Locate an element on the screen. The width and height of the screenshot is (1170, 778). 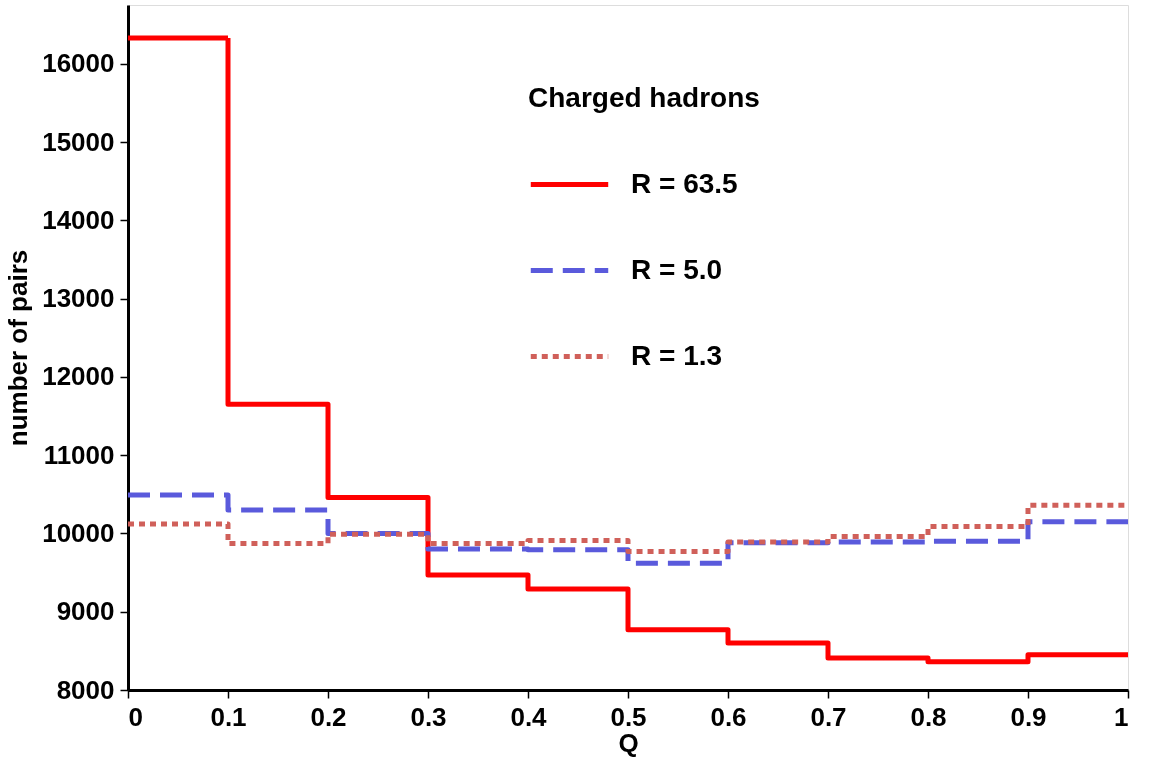
y-tick-label: 15000 is located at coordinates (78, 141).